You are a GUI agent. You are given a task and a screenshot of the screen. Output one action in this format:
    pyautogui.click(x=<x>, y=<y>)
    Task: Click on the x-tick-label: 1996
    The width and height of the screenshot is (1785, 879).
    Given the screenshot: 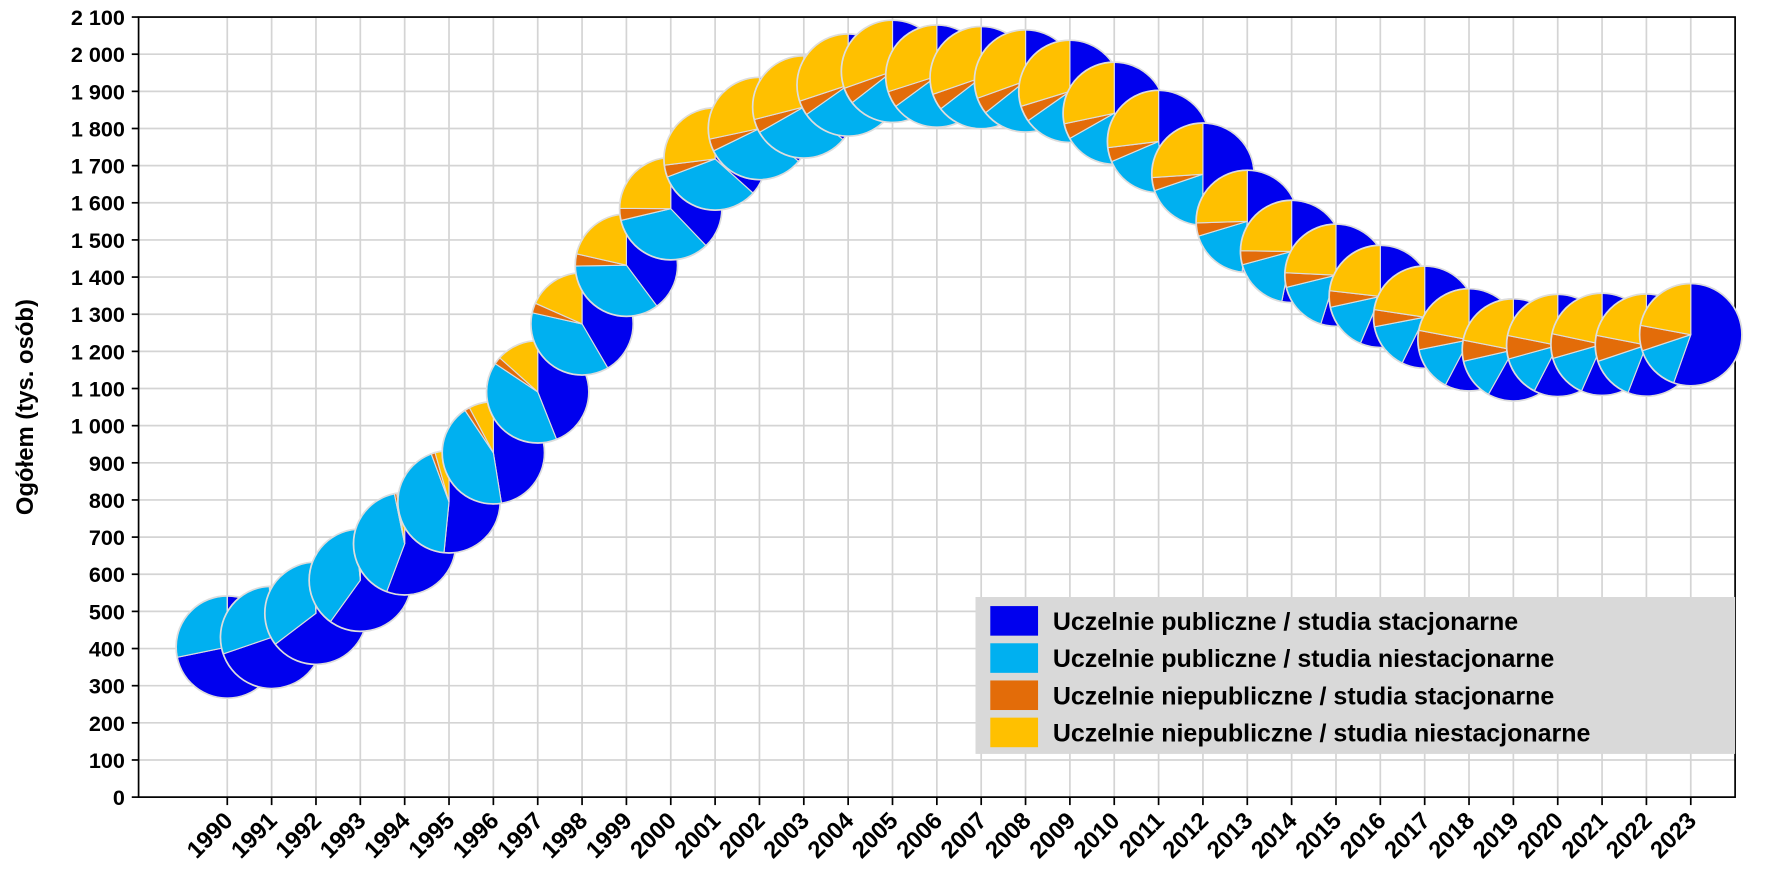 What is the action you would take?
    pyautogui.click(x=476, y=835)
    